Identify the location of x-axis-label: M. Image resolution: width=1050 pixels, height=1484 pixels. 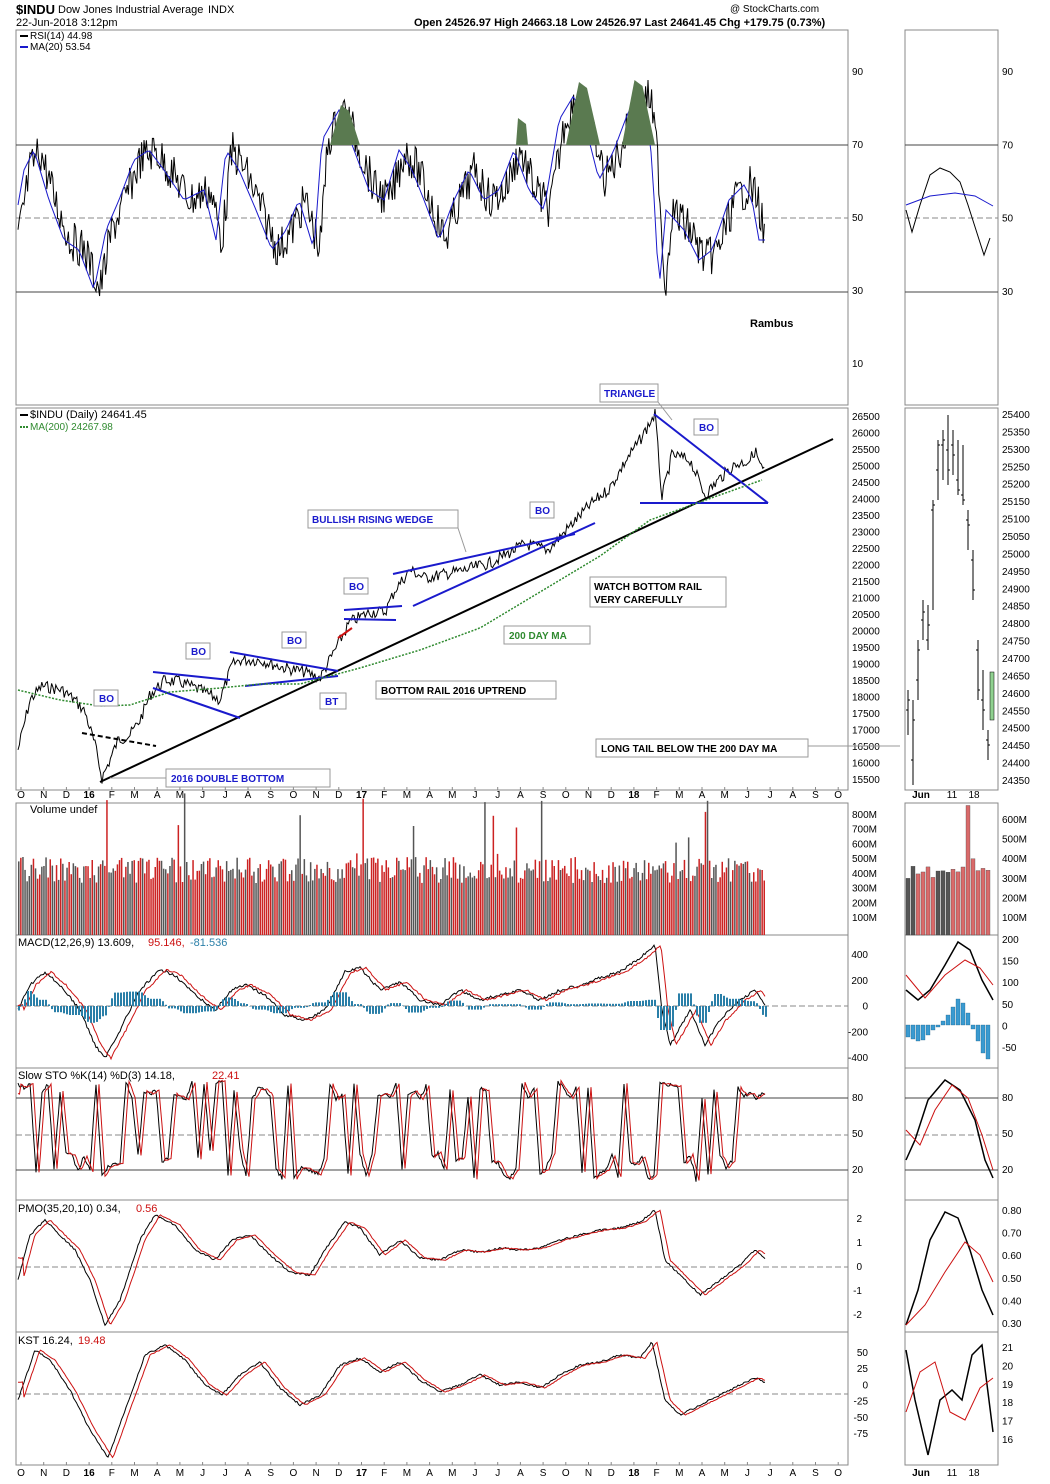
(180, 795).